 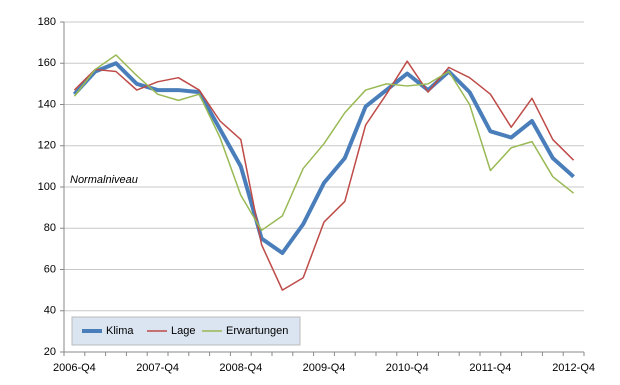 I want to click on x-tick-label: 2011-Q4, so click(x=490, y=368).